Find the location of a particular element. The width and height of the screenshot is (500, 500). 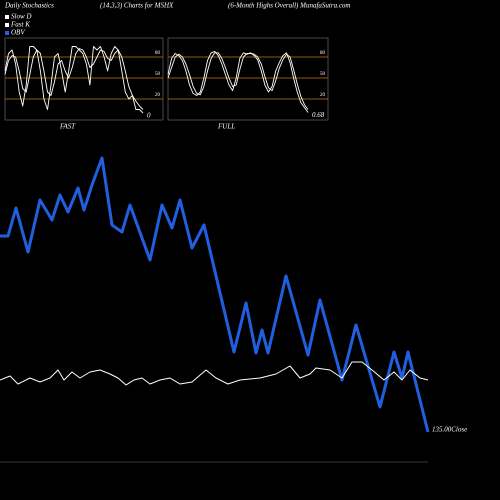

last-value-label: 0 is located at coordinates (149, 116).